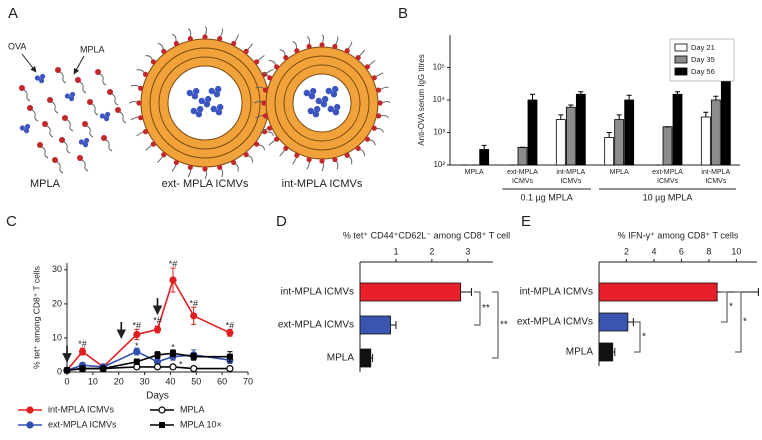 The width and height of the screenshot is (762, 440). I want to click on x-tick-label: ext-MPLA ICMVs, so click(667, 177).